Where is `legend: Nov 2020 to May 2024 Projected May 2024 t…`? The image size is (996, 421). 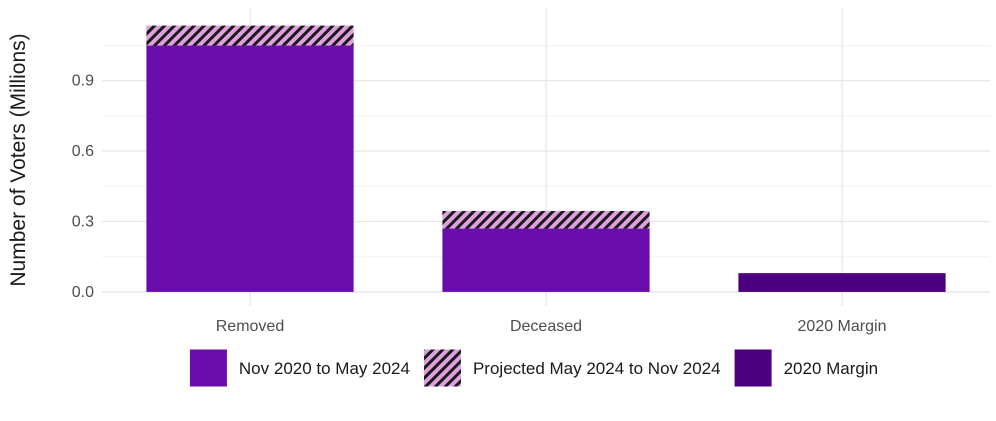 legend: Nov 2020 to May 2024 Projected May 2024 t… is located at coordinates (534, 368).